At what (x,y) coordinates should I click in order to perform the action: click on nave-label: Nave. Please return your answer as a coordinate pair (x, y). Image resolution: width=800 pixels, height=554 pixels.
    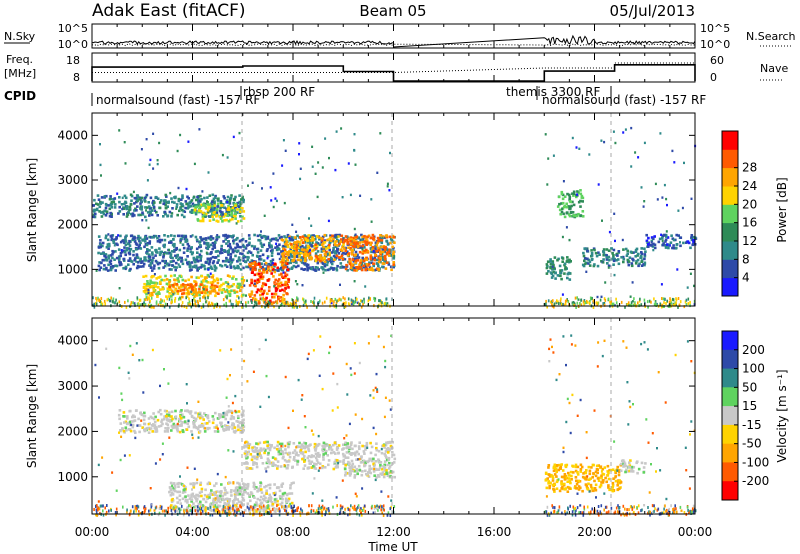
    Looking at the image, I should click on (774, 68).